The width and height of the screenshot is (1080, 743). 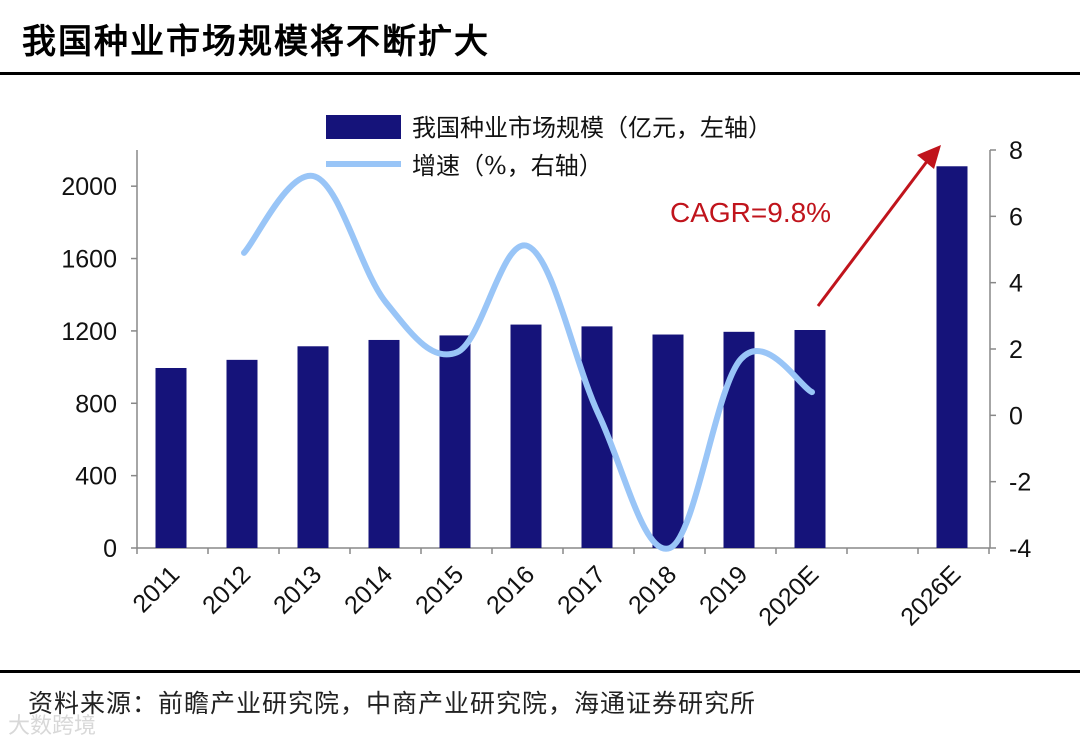 What do you see at coordinates (1016, 151) in the screenshot?
I see `right-tick-label: 8` at bounding box center [1016, 151].